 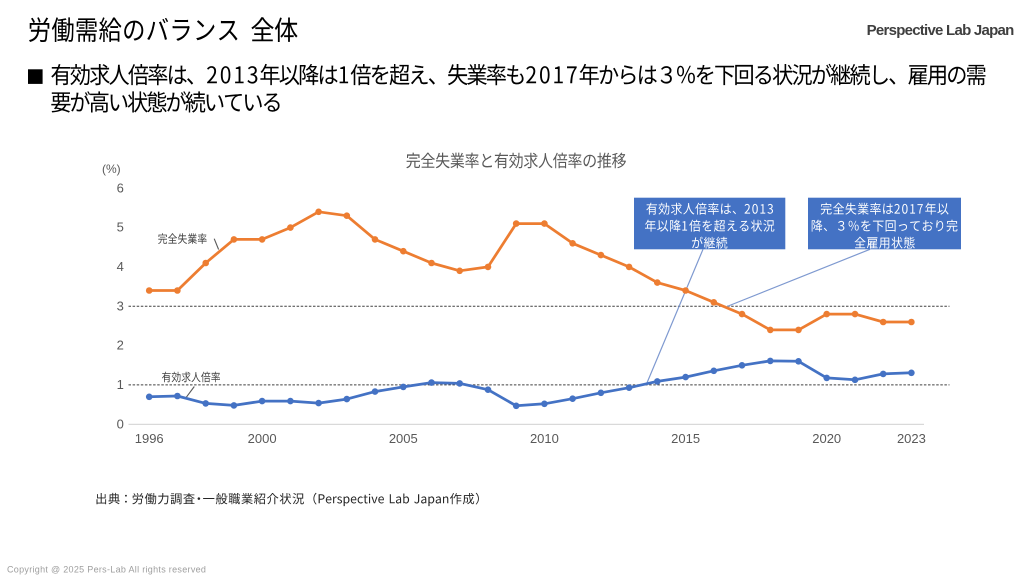 What do you see at coordinates (685, 438) in the screenshot?
I see `svg-text: 2015` at bounding box center [685, 438].